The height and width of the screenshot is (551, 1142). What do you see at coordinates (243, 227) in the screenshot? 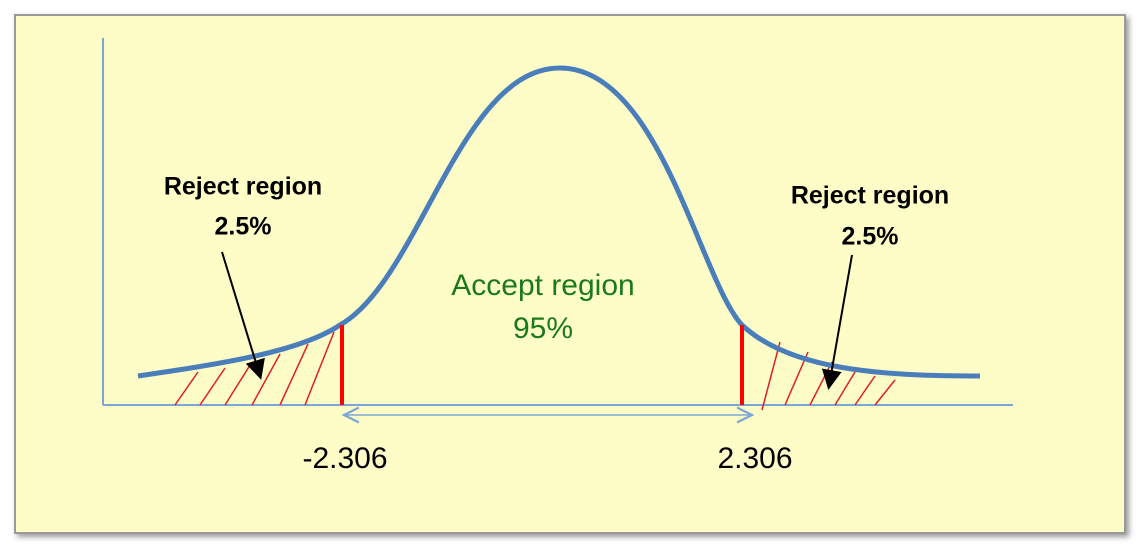
I see `left-reject-percent: 2.5%` at bounding box center [243, 227].